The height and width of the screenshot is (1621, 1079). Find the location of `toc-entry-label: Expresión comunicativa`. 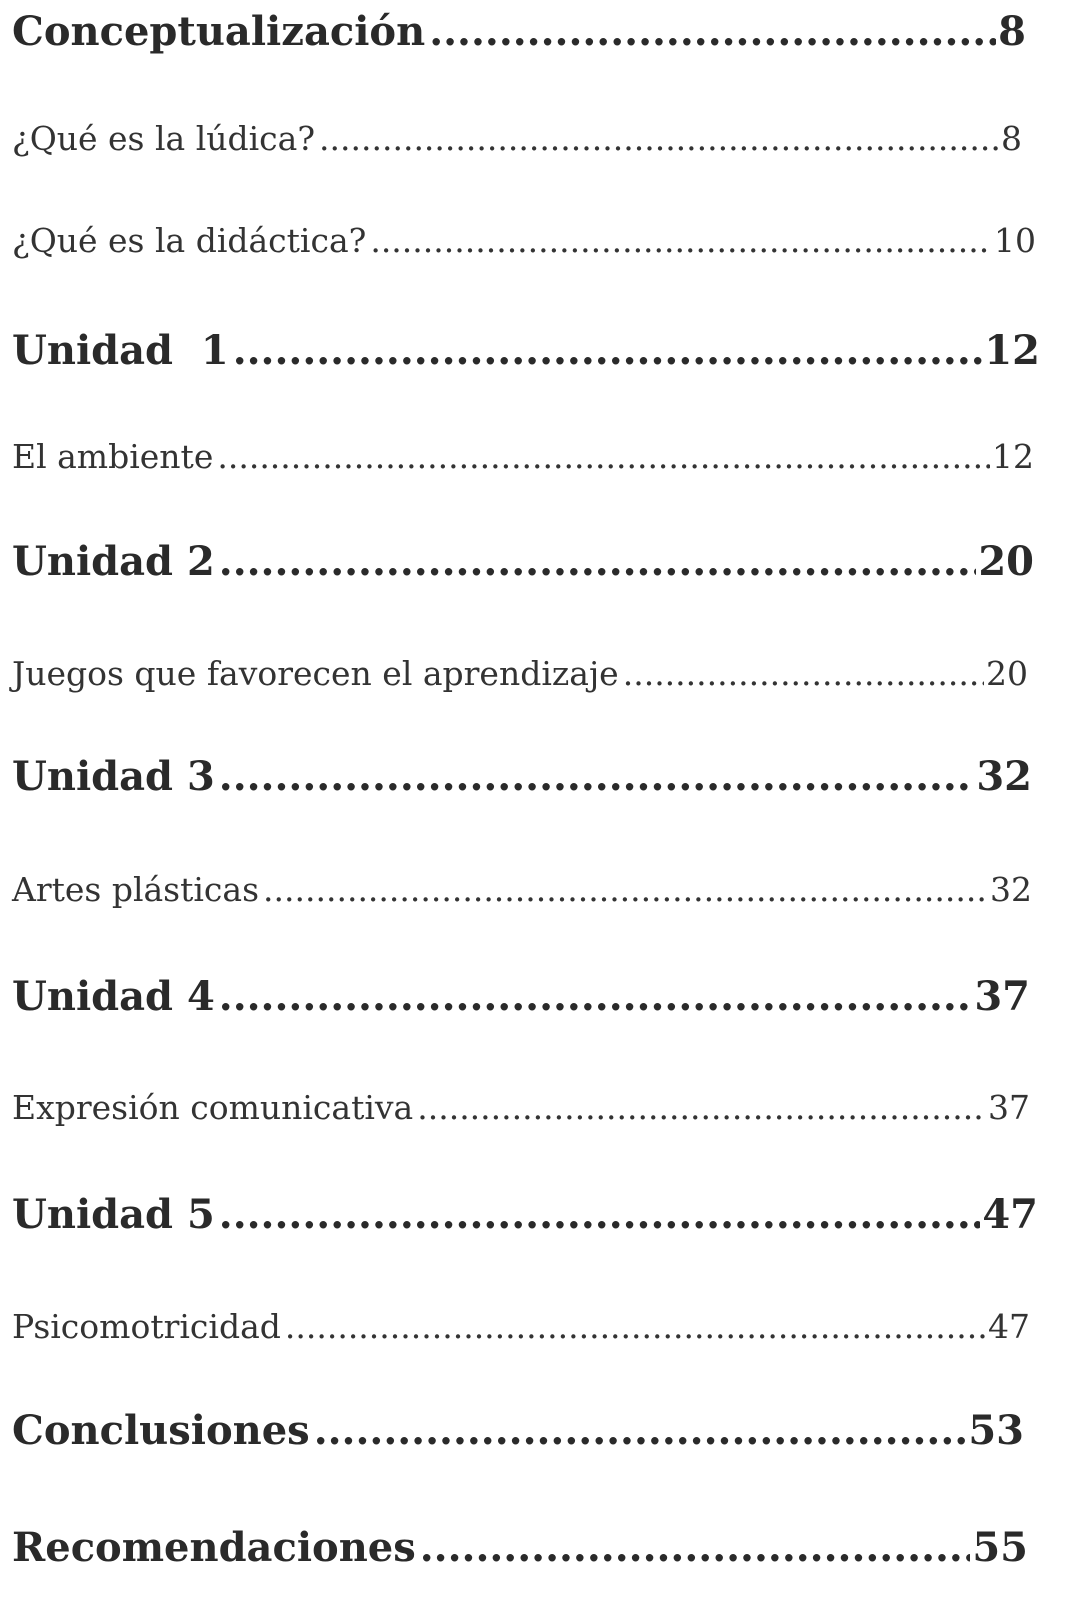

toc-entry-label: Expresión comunicativa is located at coordinates (213, 1107).